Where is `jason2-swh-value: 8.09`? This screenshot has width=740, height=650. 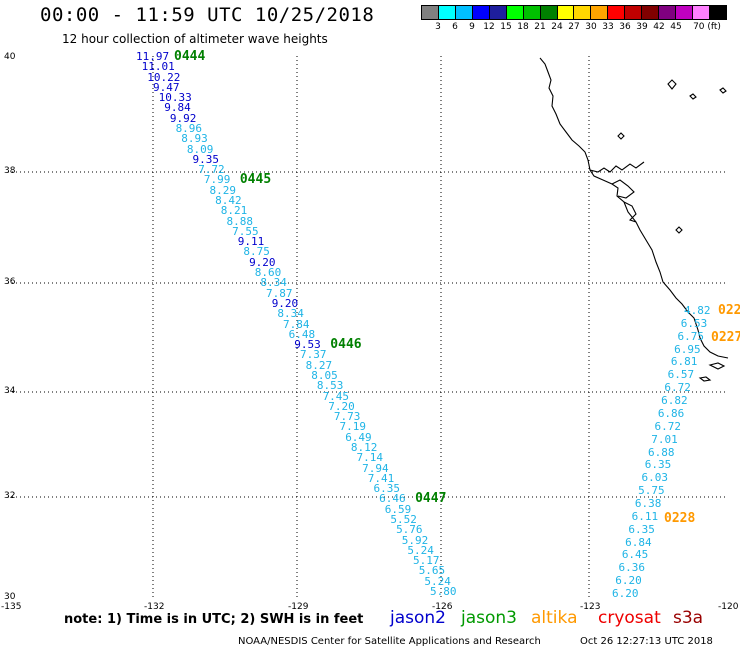
jason2-swh-value: 8.09 is located at coordinates (200, 149).